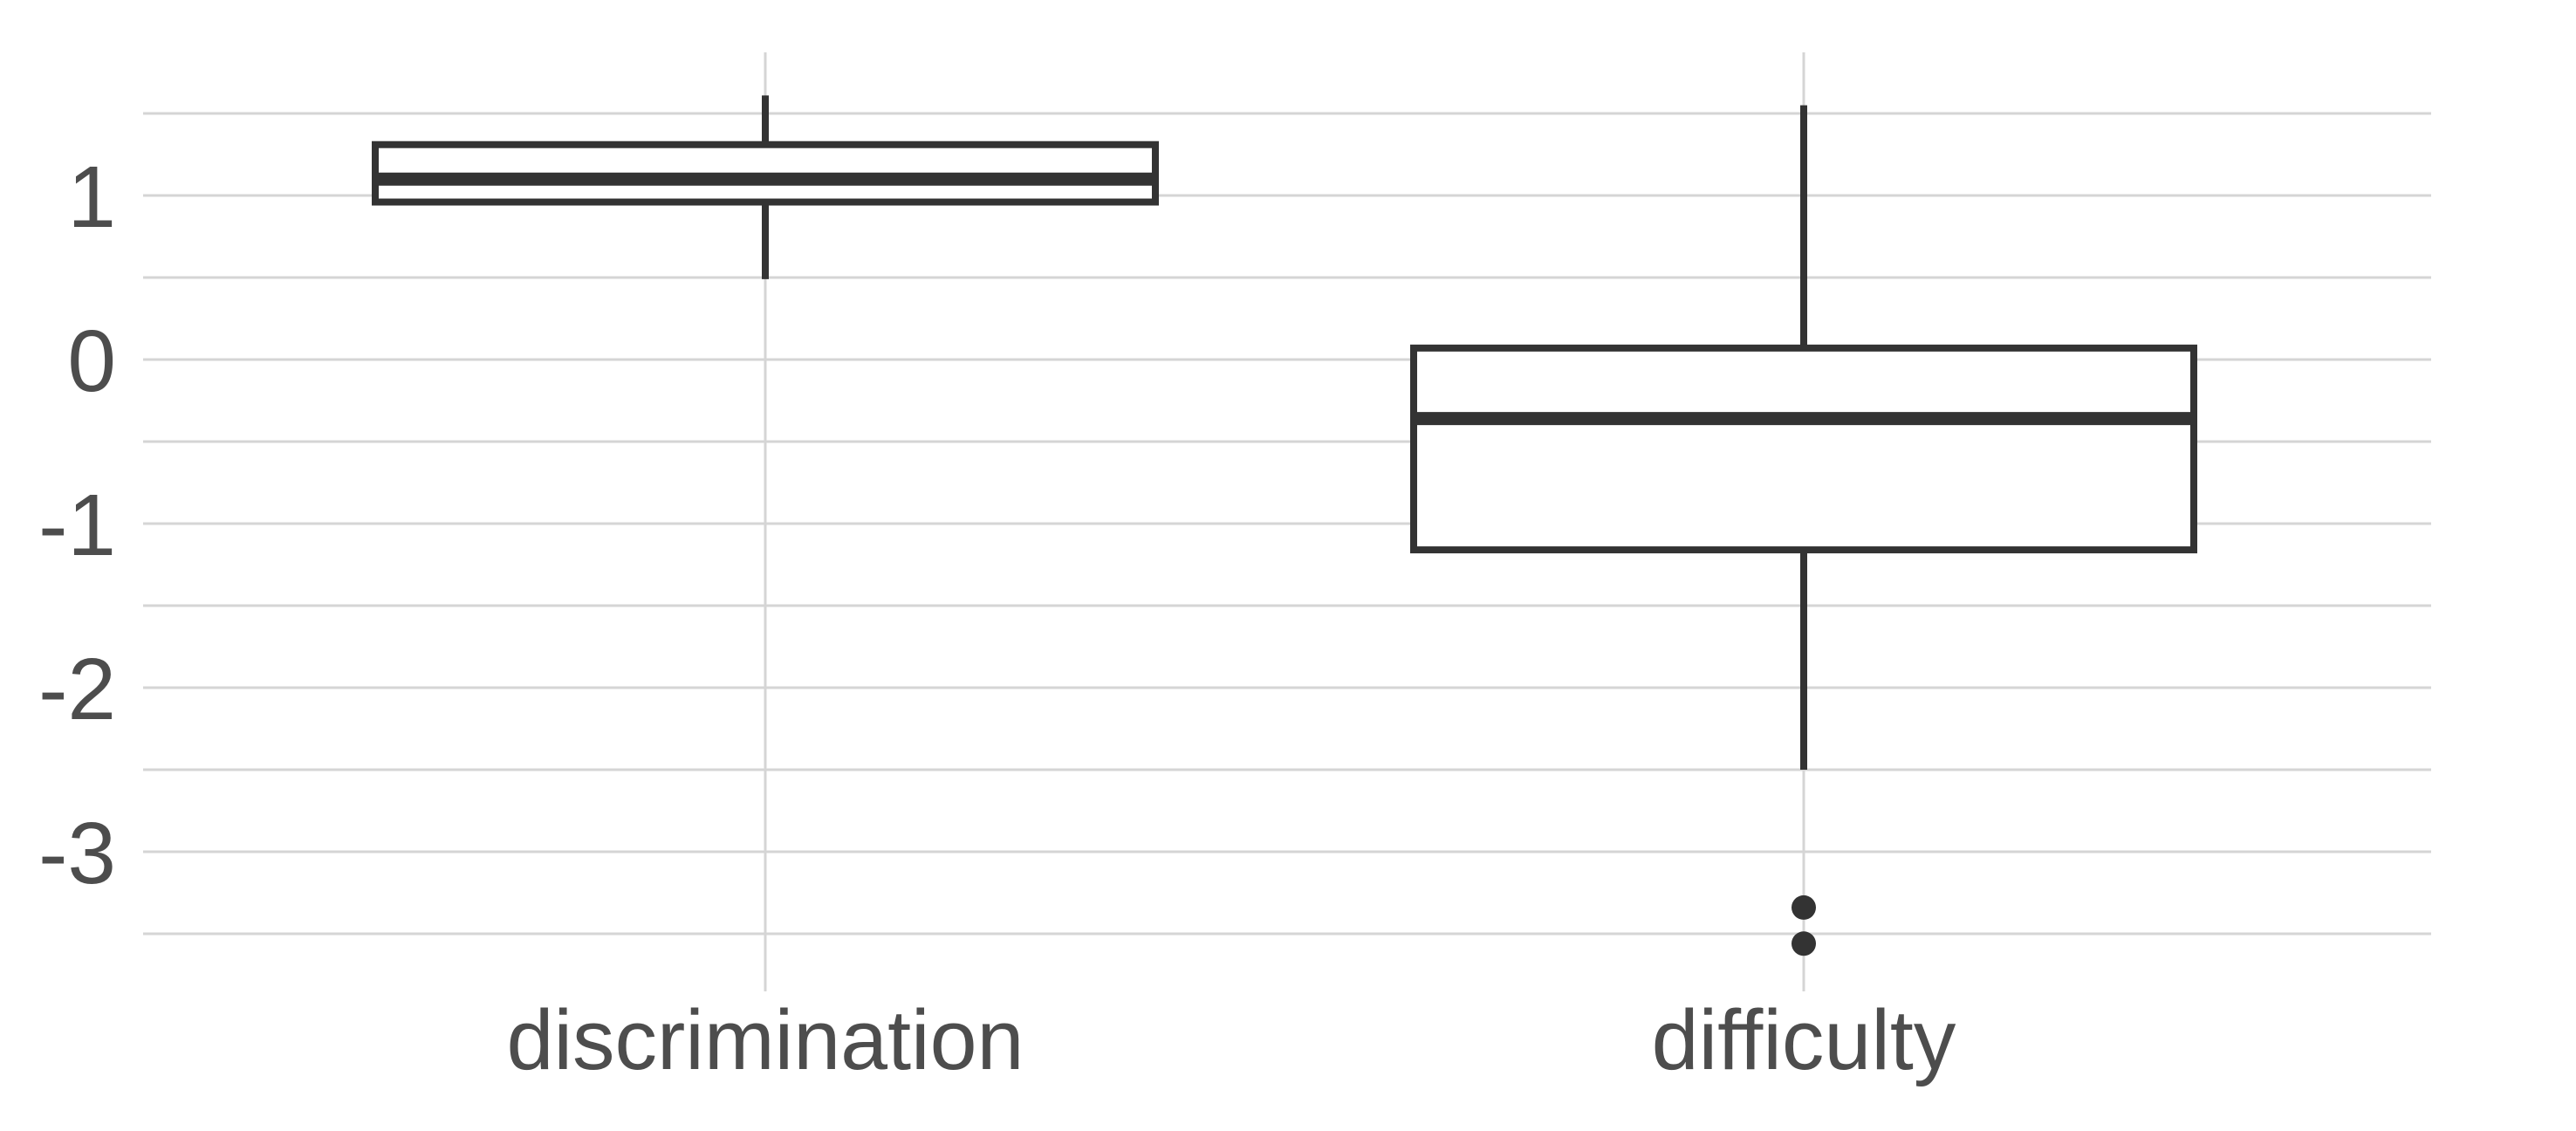 Image resolution: width=2576 pixels, height=1131 pixels. I want to click on x-category-label: difficulty, so click(1804, 1039).